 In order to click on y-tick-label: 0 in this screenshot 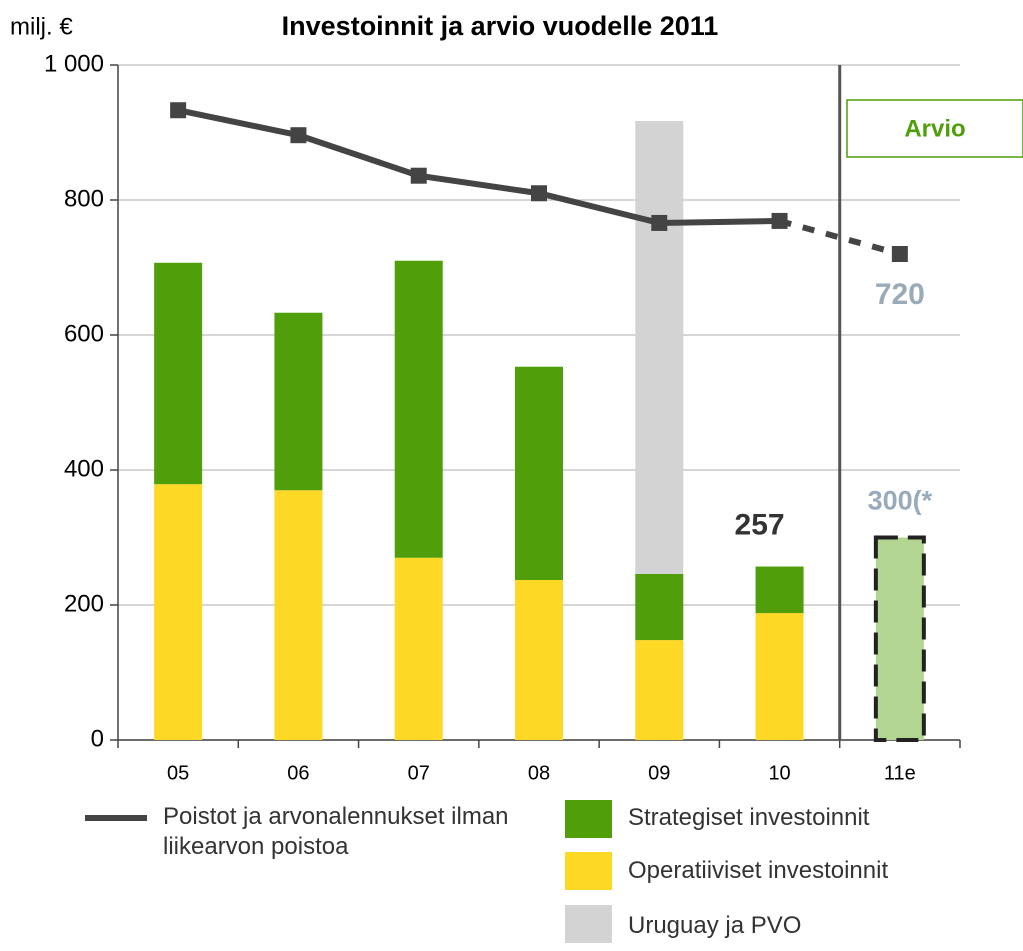, I will do `click(97, 738)`.